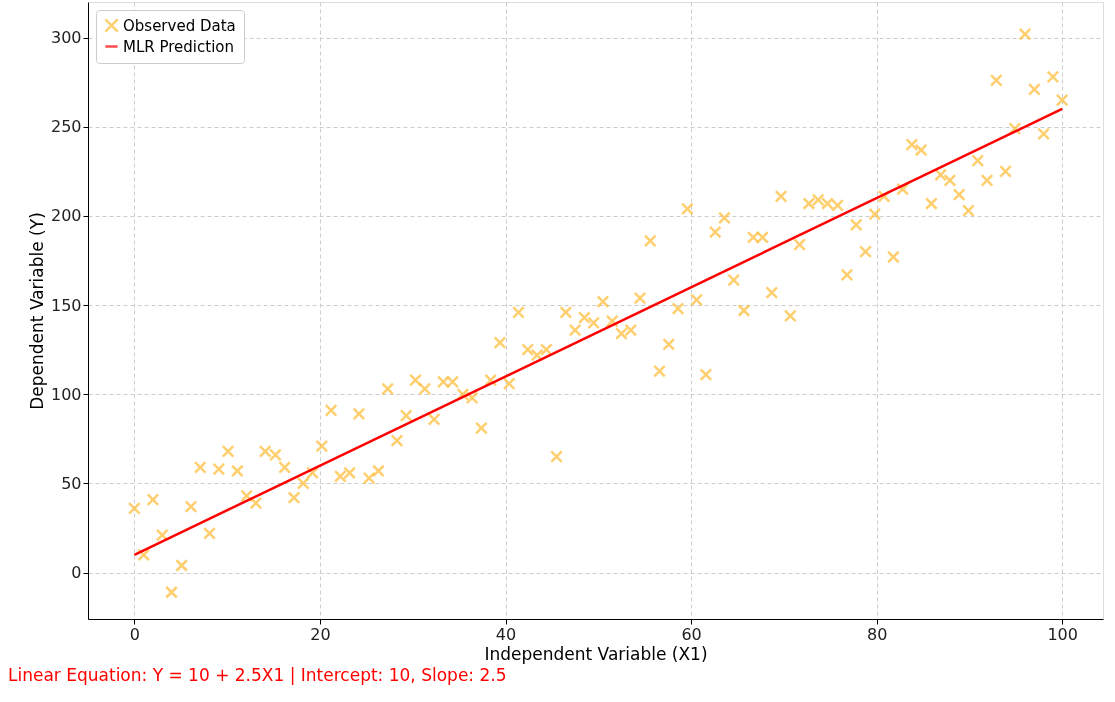 This screenshot has width=1115, height=702. What do you see at coordinates (877, 634) in the screenshot?
I see `x-tick-label: 80` at bounding box center [877, 634].